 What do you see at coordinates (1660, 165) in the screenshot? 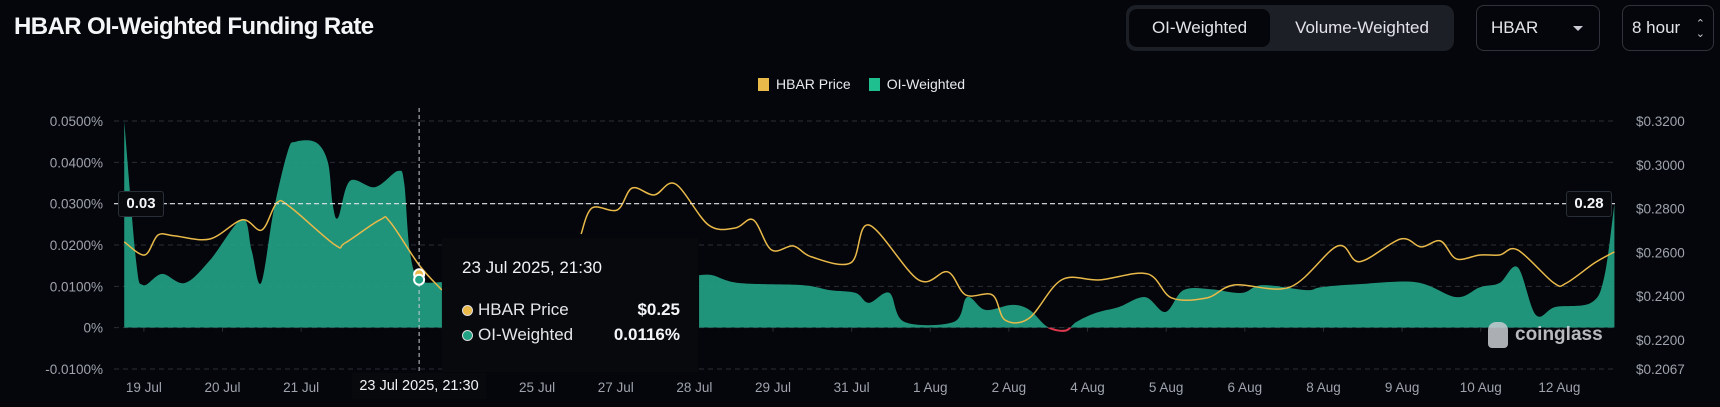
I see `y-right-tick-label: $0.3000` at bounding box center [1660, 165].